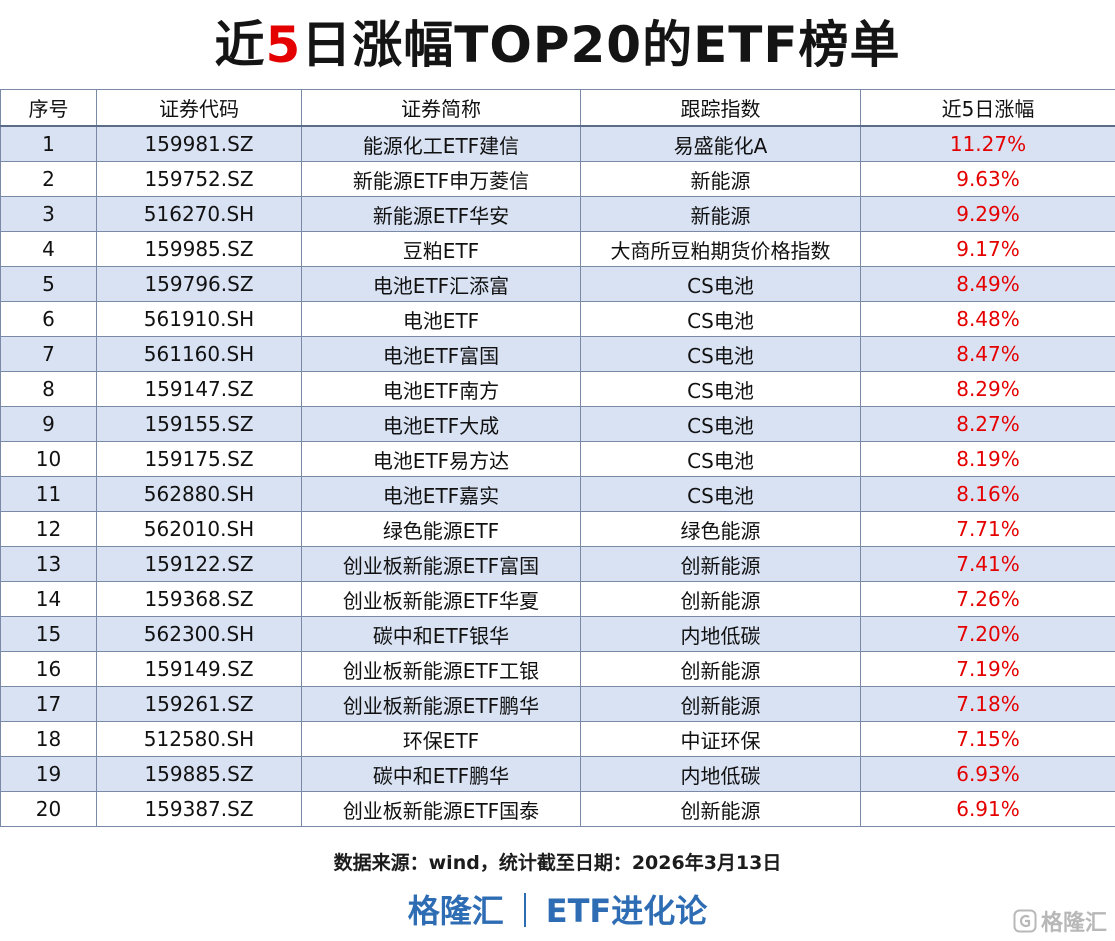  What do you see at coordinates (199, 774) in the screenshot?
I see `cell-code: 159885.SZ` at bounding box center [199, 774].